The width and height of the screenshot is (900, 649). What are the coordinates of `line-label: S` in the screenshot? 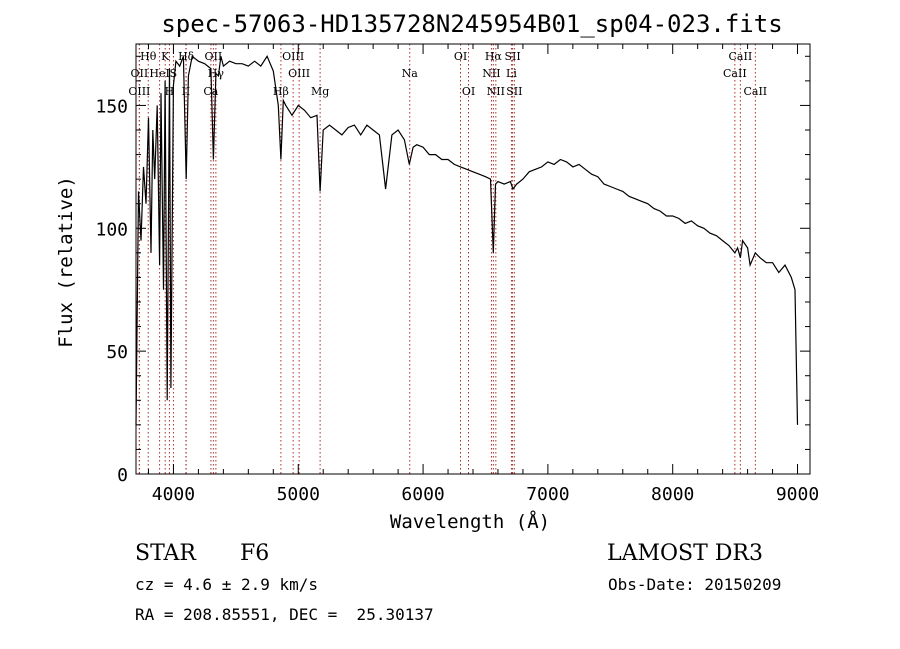 It's located at (174, 73).